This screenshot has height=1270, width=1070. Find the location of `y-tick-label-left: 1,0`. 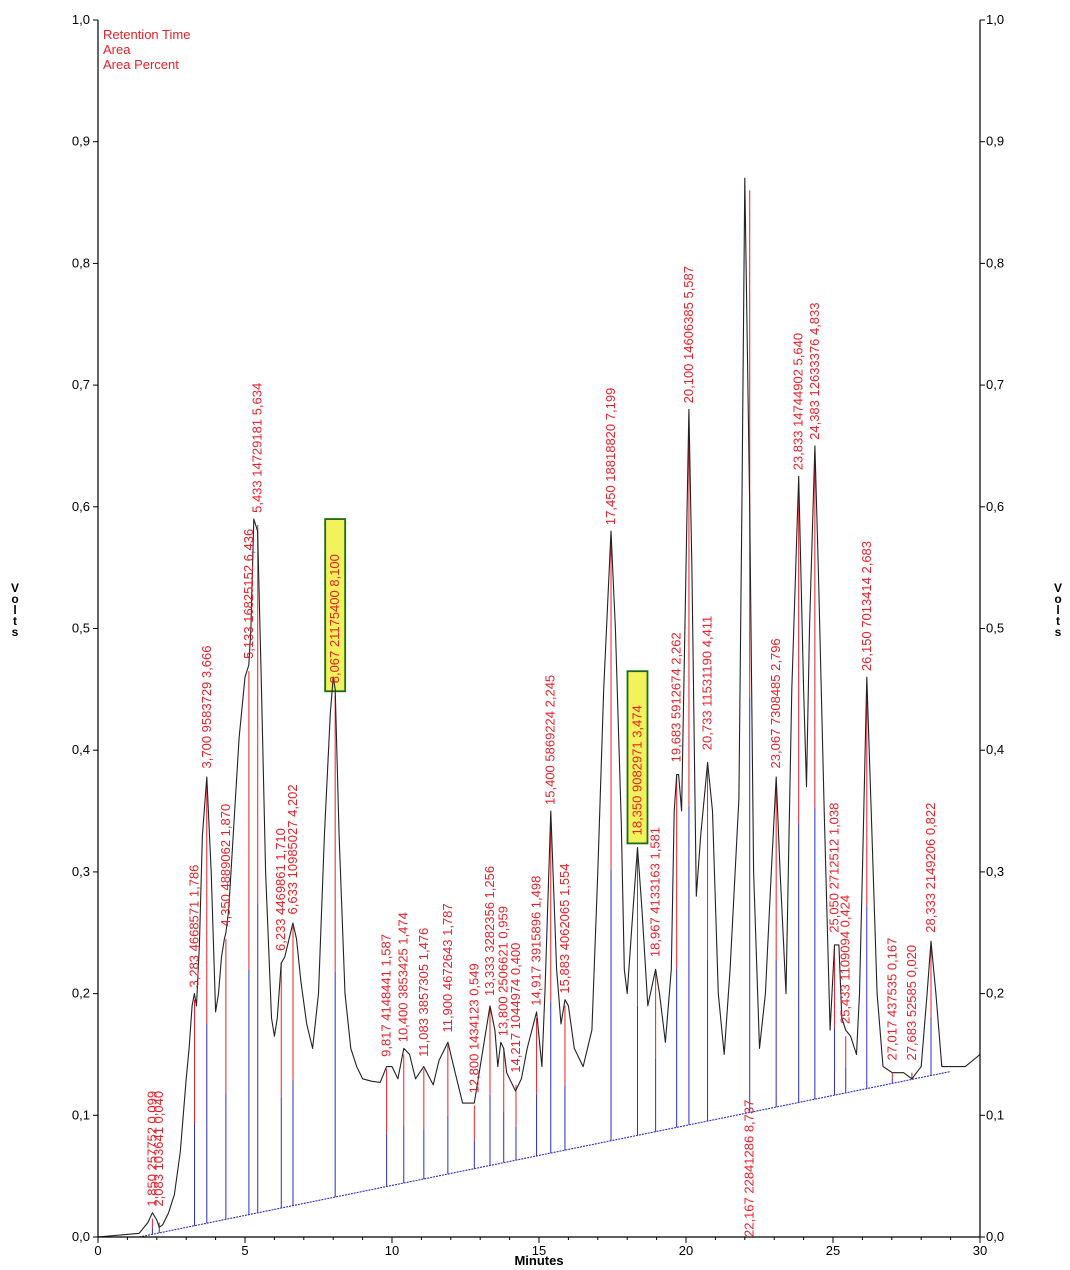

y-tick-label-left: 1,0 is located at coordinates (81, 19).